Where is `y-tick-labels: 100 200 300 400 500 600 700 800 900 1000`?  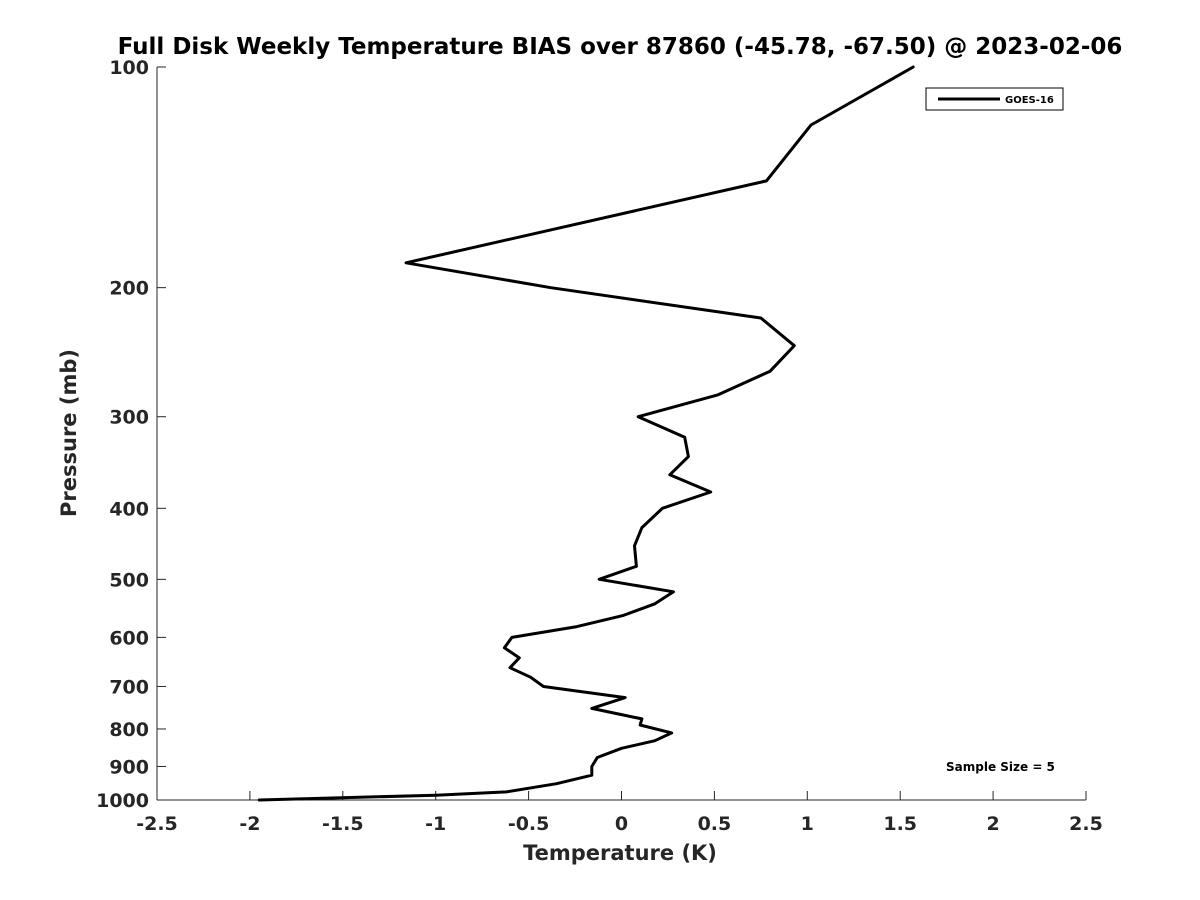 y-tick-labels: 100 200 300 400 500 600 700 800 900 1000 is located at coordinates (122, 434).